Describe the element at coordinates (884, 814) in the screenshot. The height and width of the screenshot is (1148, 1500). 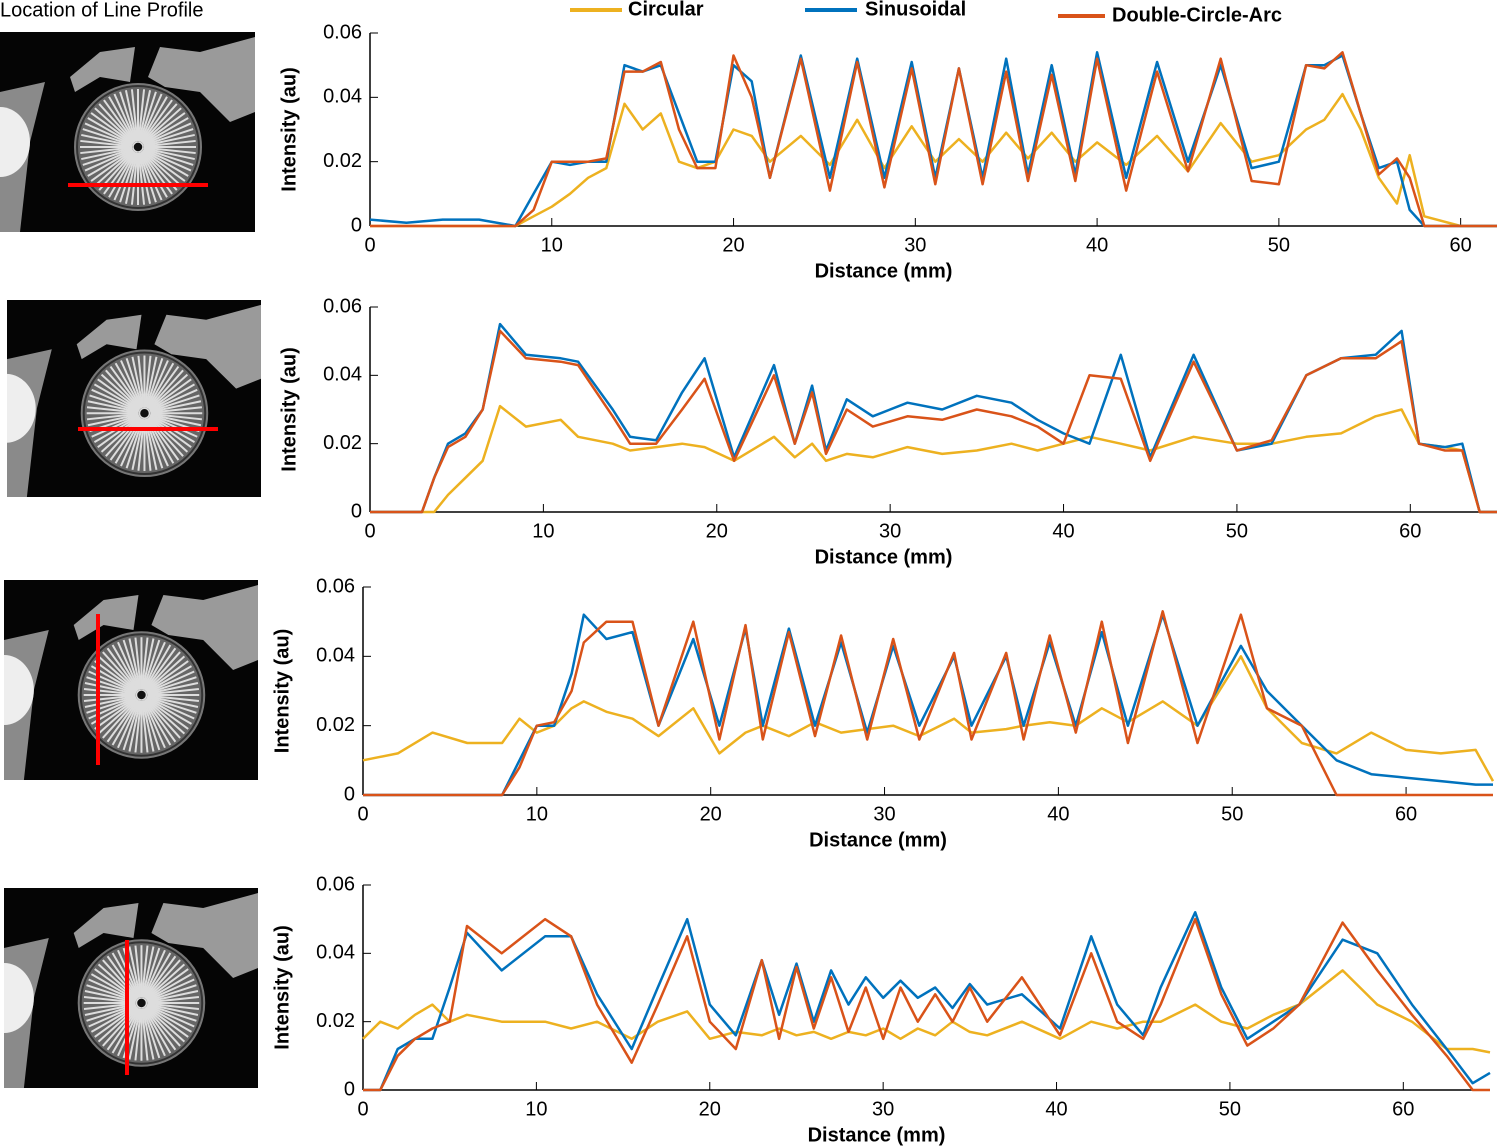
I see `x-tick-label: 30` at that location.